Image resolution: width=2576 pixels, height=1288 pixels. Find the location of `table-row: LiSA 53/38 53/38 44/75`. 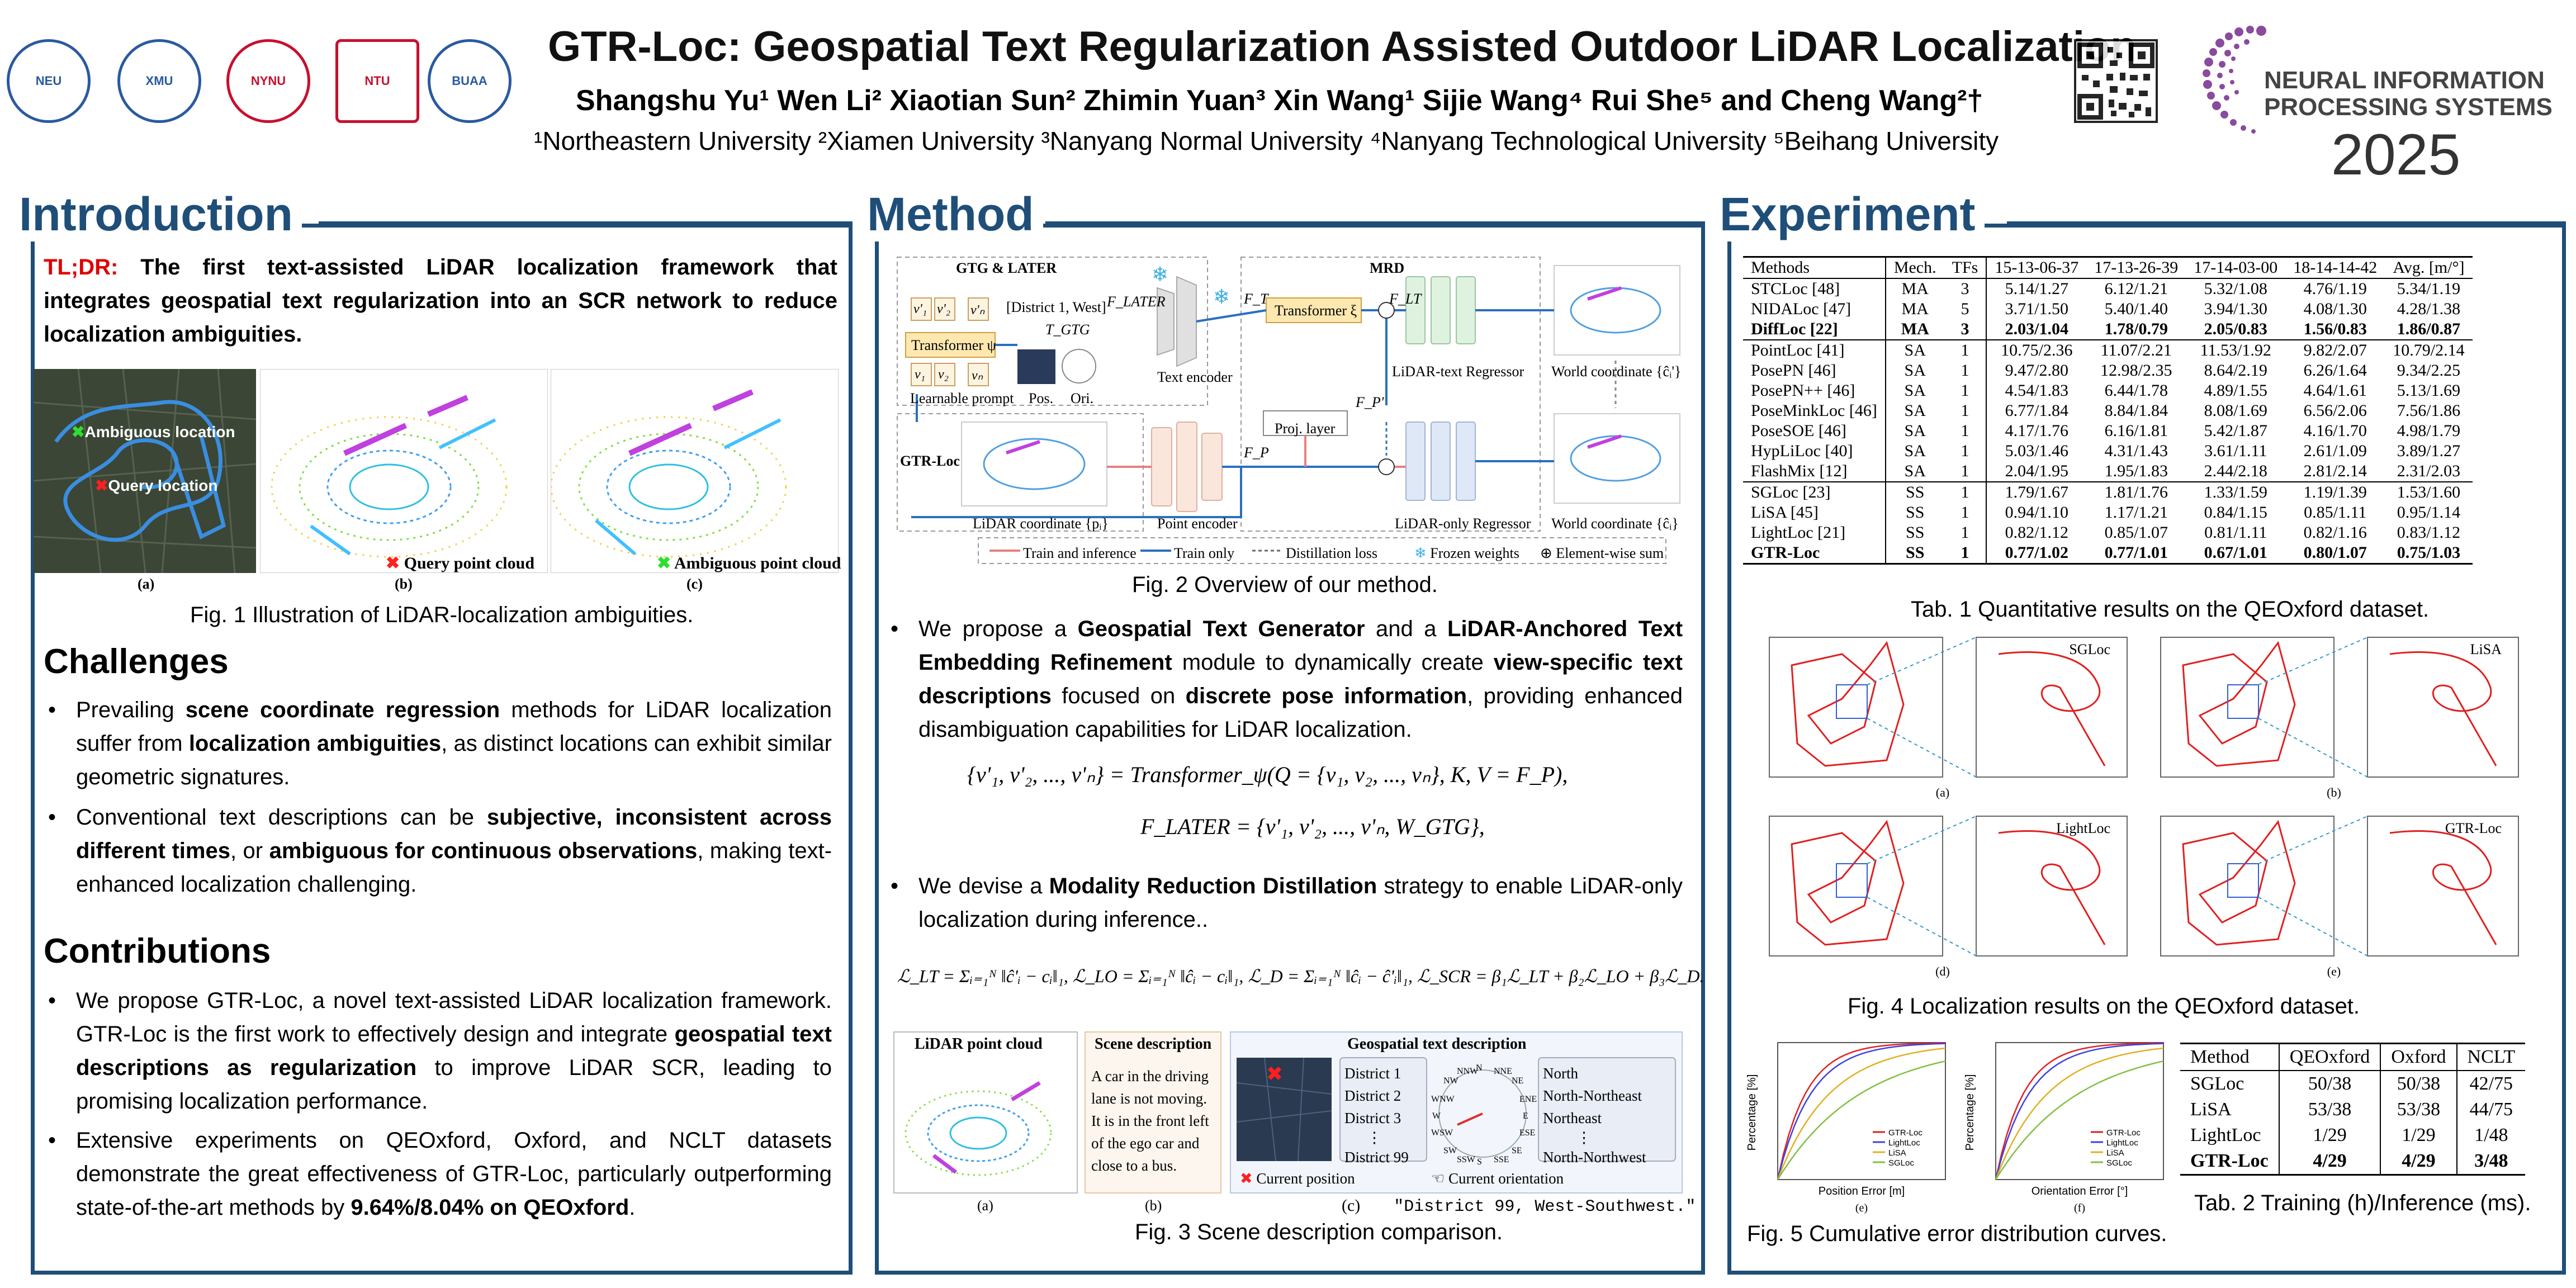

table-row: LiSA 53/38 53/38 44/75 is located at coordinates (2353, 1110).